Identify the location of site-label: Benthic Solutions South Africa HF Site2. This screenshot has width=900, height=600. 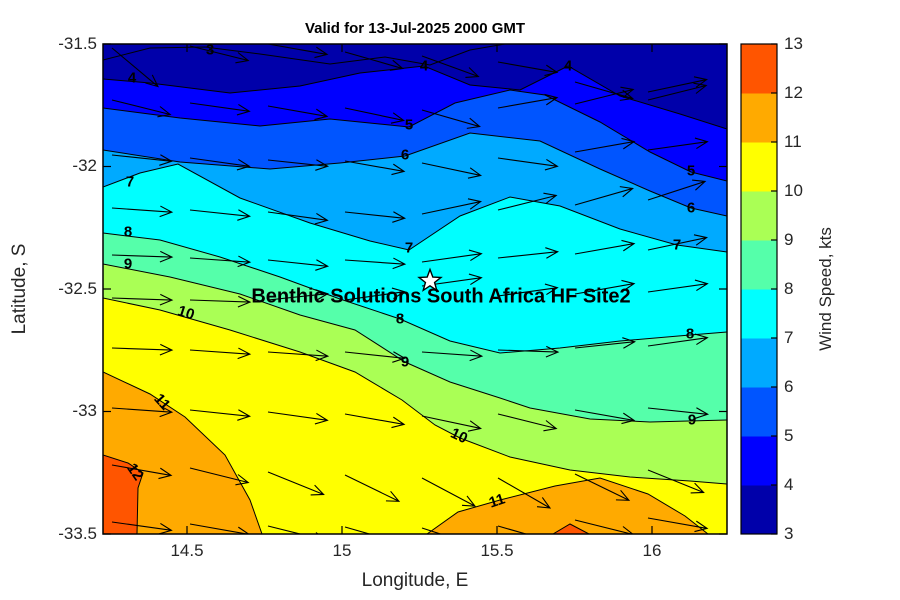
(441, 296).